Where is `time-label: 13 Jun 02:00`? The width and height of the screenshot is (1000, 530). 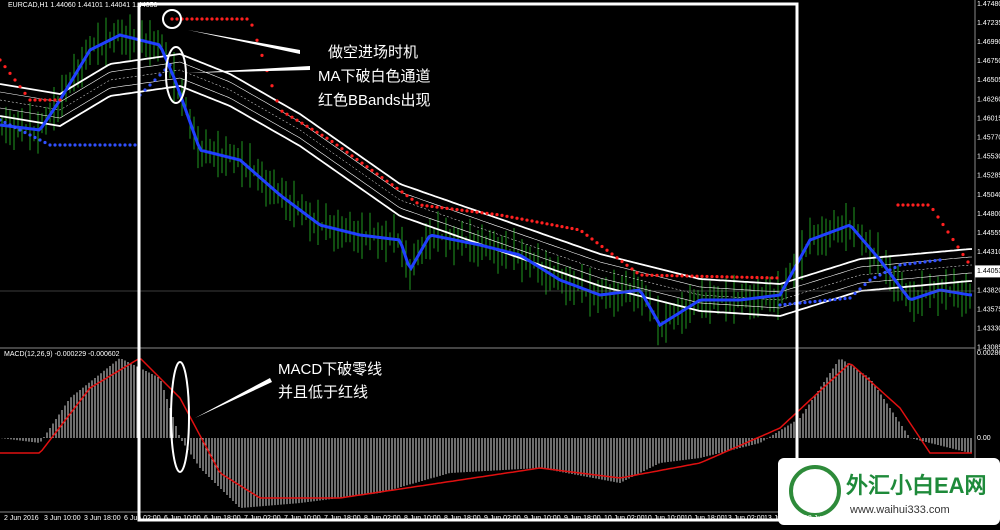 time-label: 13 Jun 02:00 is located at coordinates (744, 518).